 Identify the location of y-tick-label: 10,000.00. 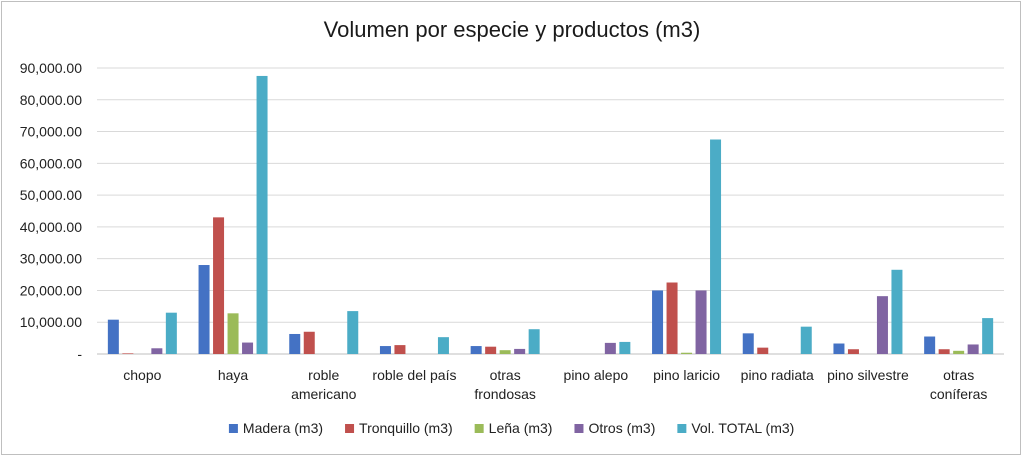
(51, 322).